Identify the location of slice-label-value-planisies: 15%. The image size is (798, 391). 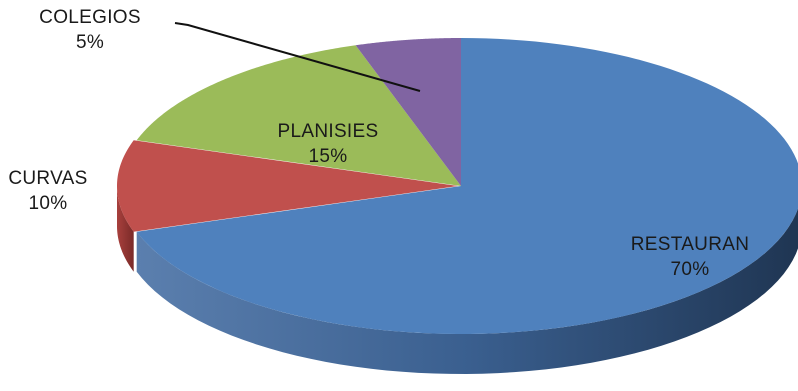
(328, 156).